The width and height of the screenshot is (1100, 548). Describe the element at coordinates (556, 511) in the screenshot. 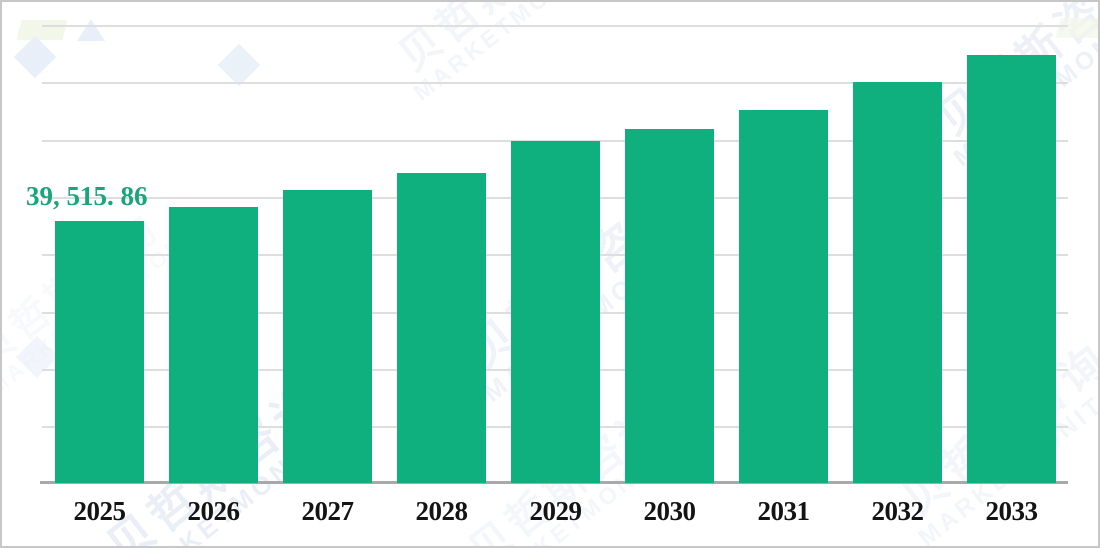

I see `x-tick-label-2029: 2029` at that location.